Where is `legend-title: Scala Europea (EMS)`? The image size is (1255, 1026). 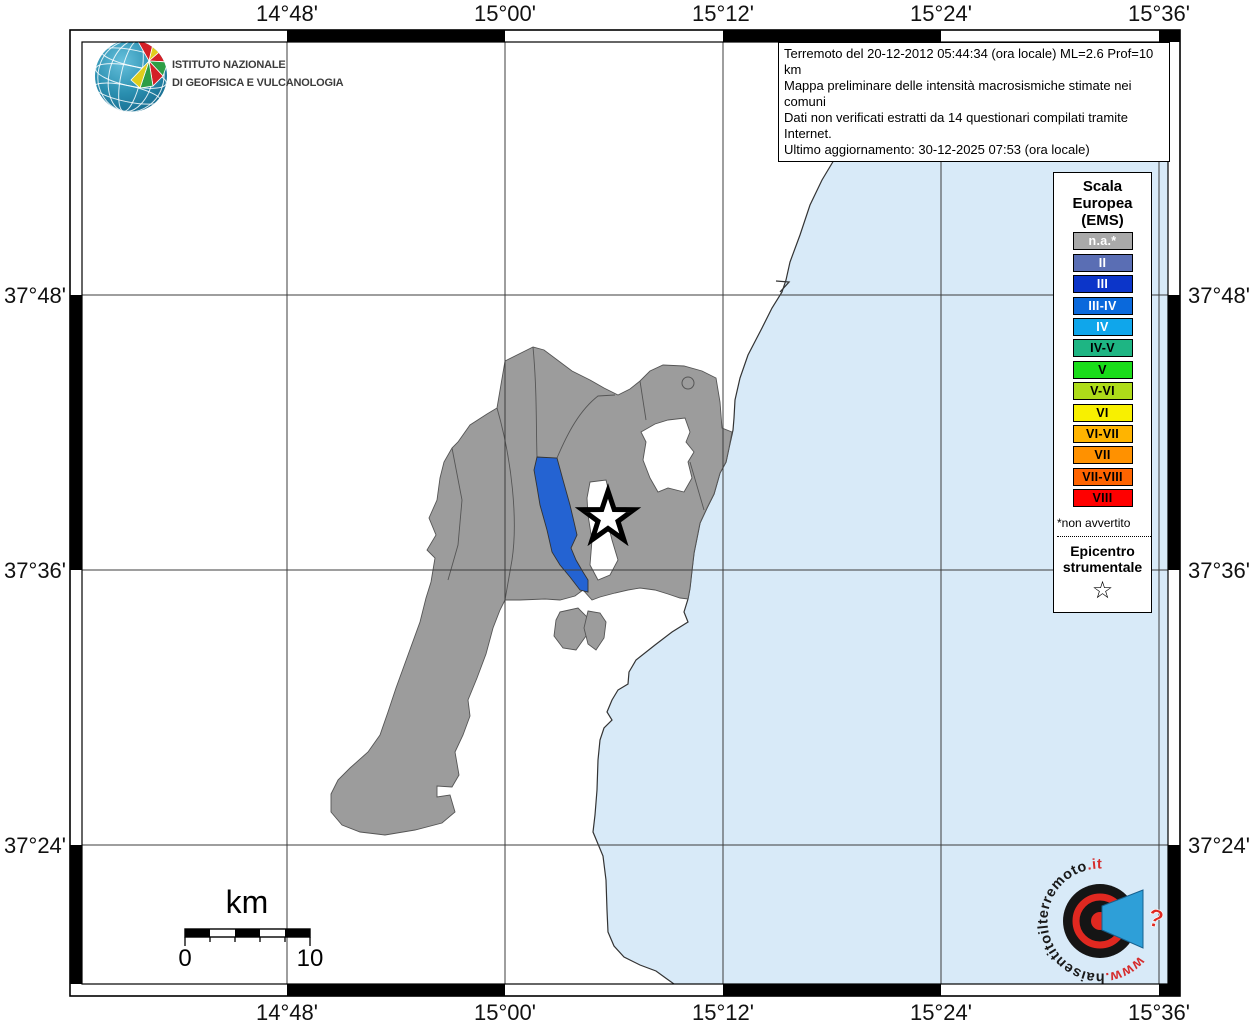
legend-title: Scala Europea (EMS) is located at coordinates (1102, 203).